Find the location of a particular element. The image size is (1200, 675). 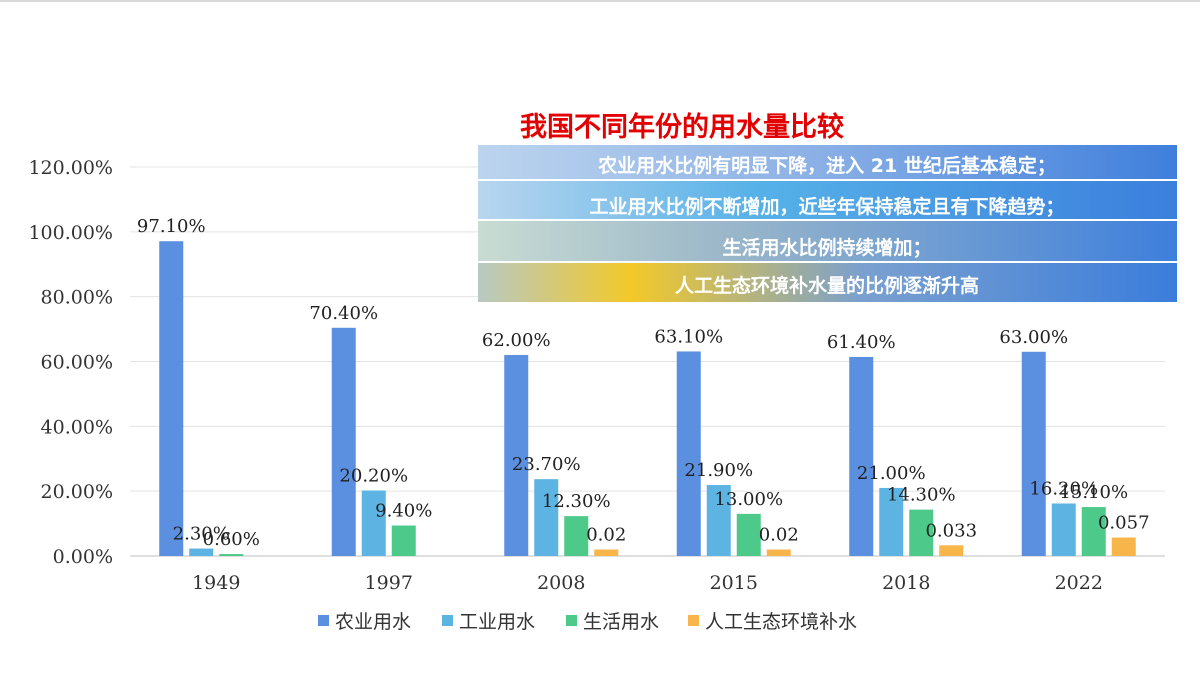

chart-title: 我国不同年份的用水量比较 is located at coordinates (682, 127).